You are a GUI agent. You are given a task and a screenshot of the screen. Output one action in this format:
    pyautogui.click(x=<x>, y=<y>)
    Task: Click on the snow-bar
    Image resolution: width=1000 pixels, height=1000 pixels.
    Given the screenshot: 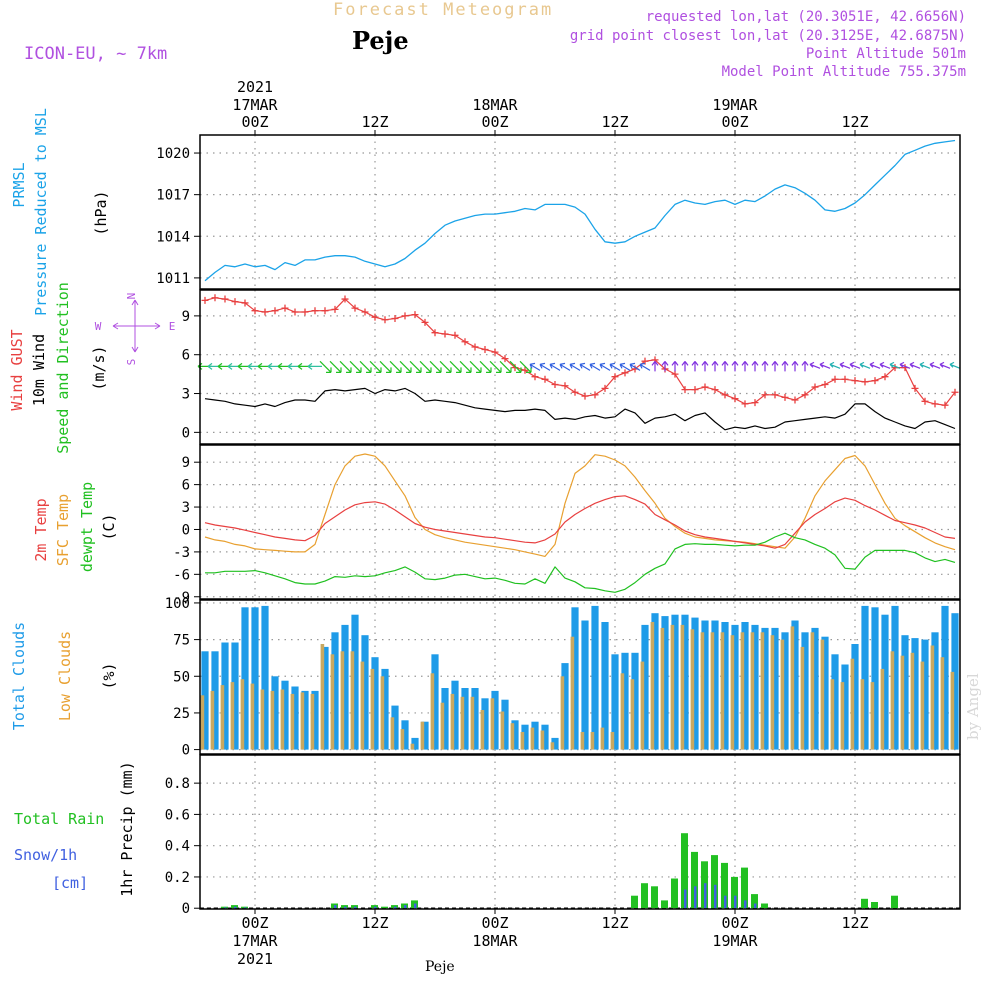 What is the action you would take?
    pyautogui.click(x=755, y=906)
    